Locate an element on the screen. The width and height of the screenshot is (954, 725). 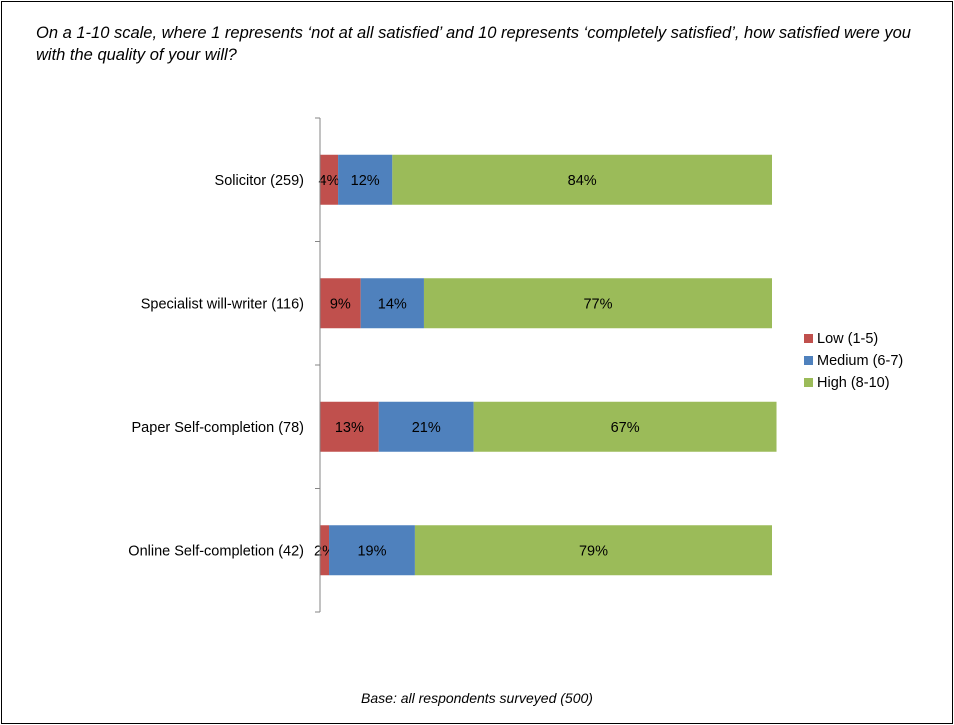
category-label-4: Online Self-completion (42) is located at coordinates (216, 551).